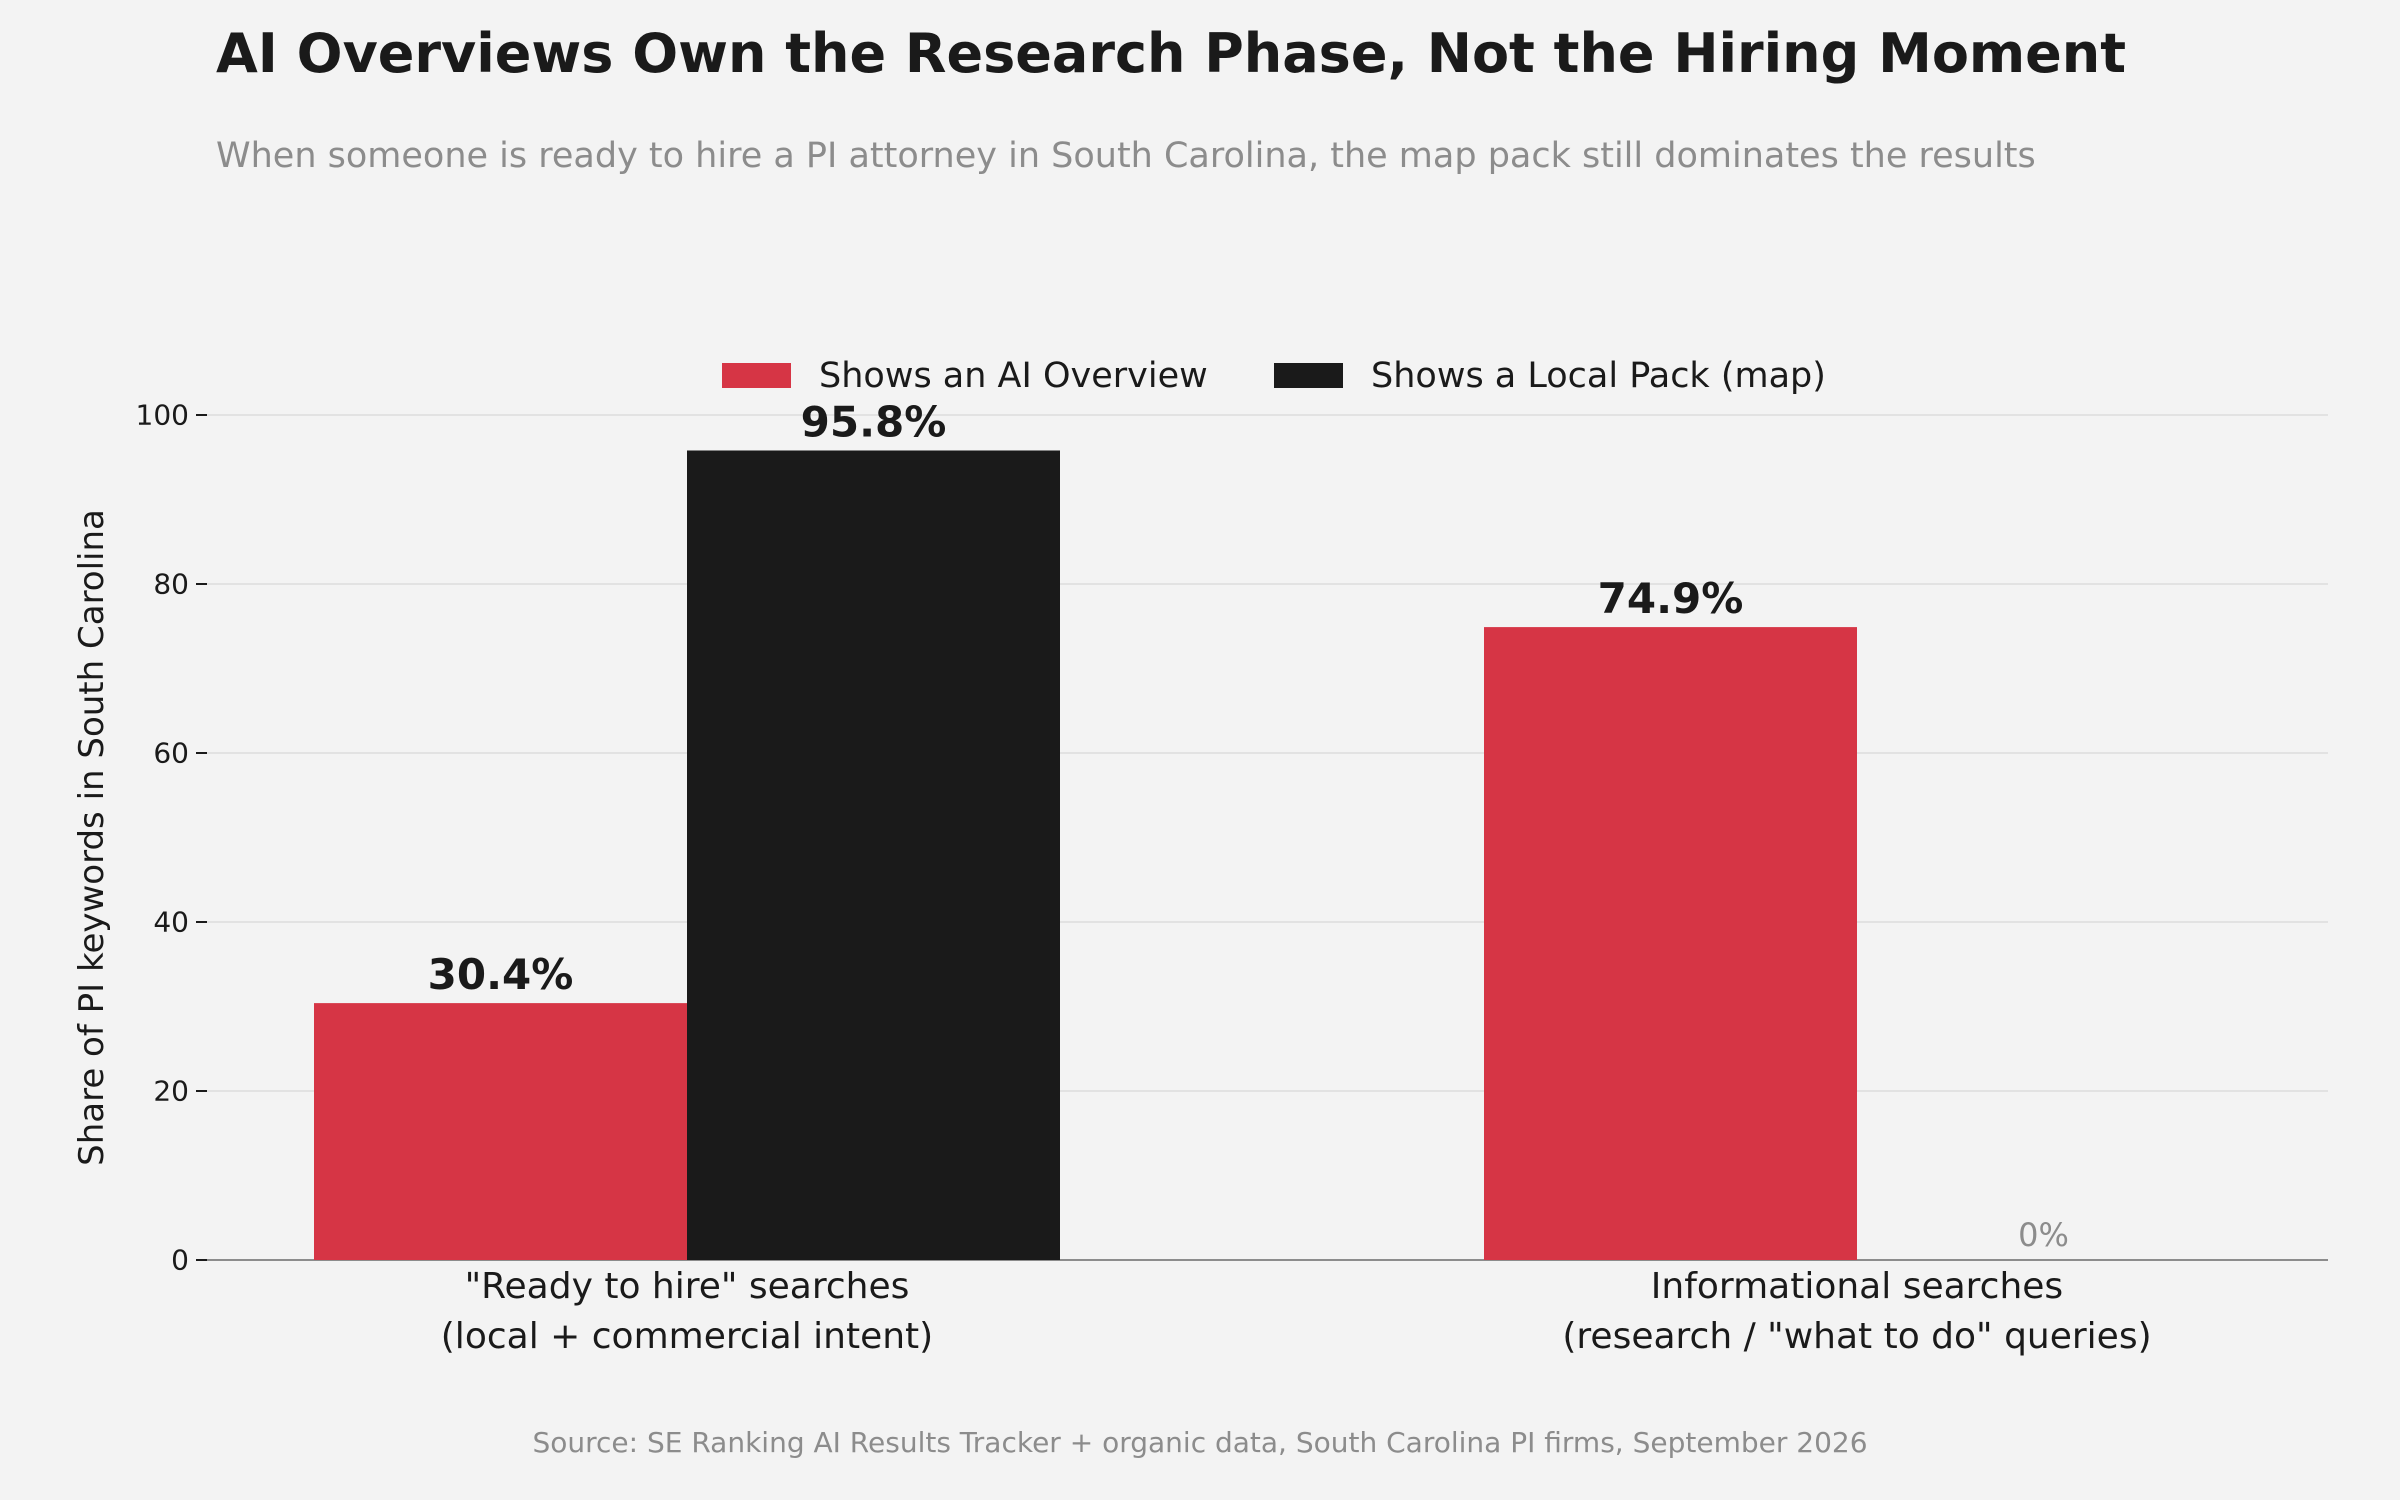  Describe the element at coordinates (687, 1286) in the screenshot. I see `x-tick-label-1-line-1: "Ready to hire" searches` at that location.